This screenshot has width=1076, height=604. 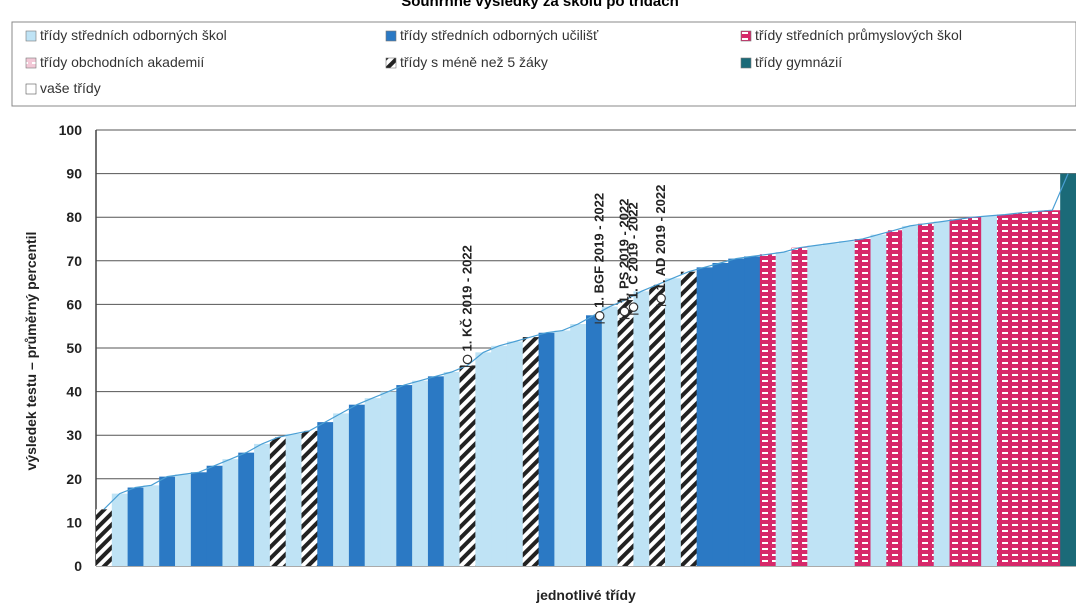 I want to click on y-tick-label: 30, so click(x=74, y=435).